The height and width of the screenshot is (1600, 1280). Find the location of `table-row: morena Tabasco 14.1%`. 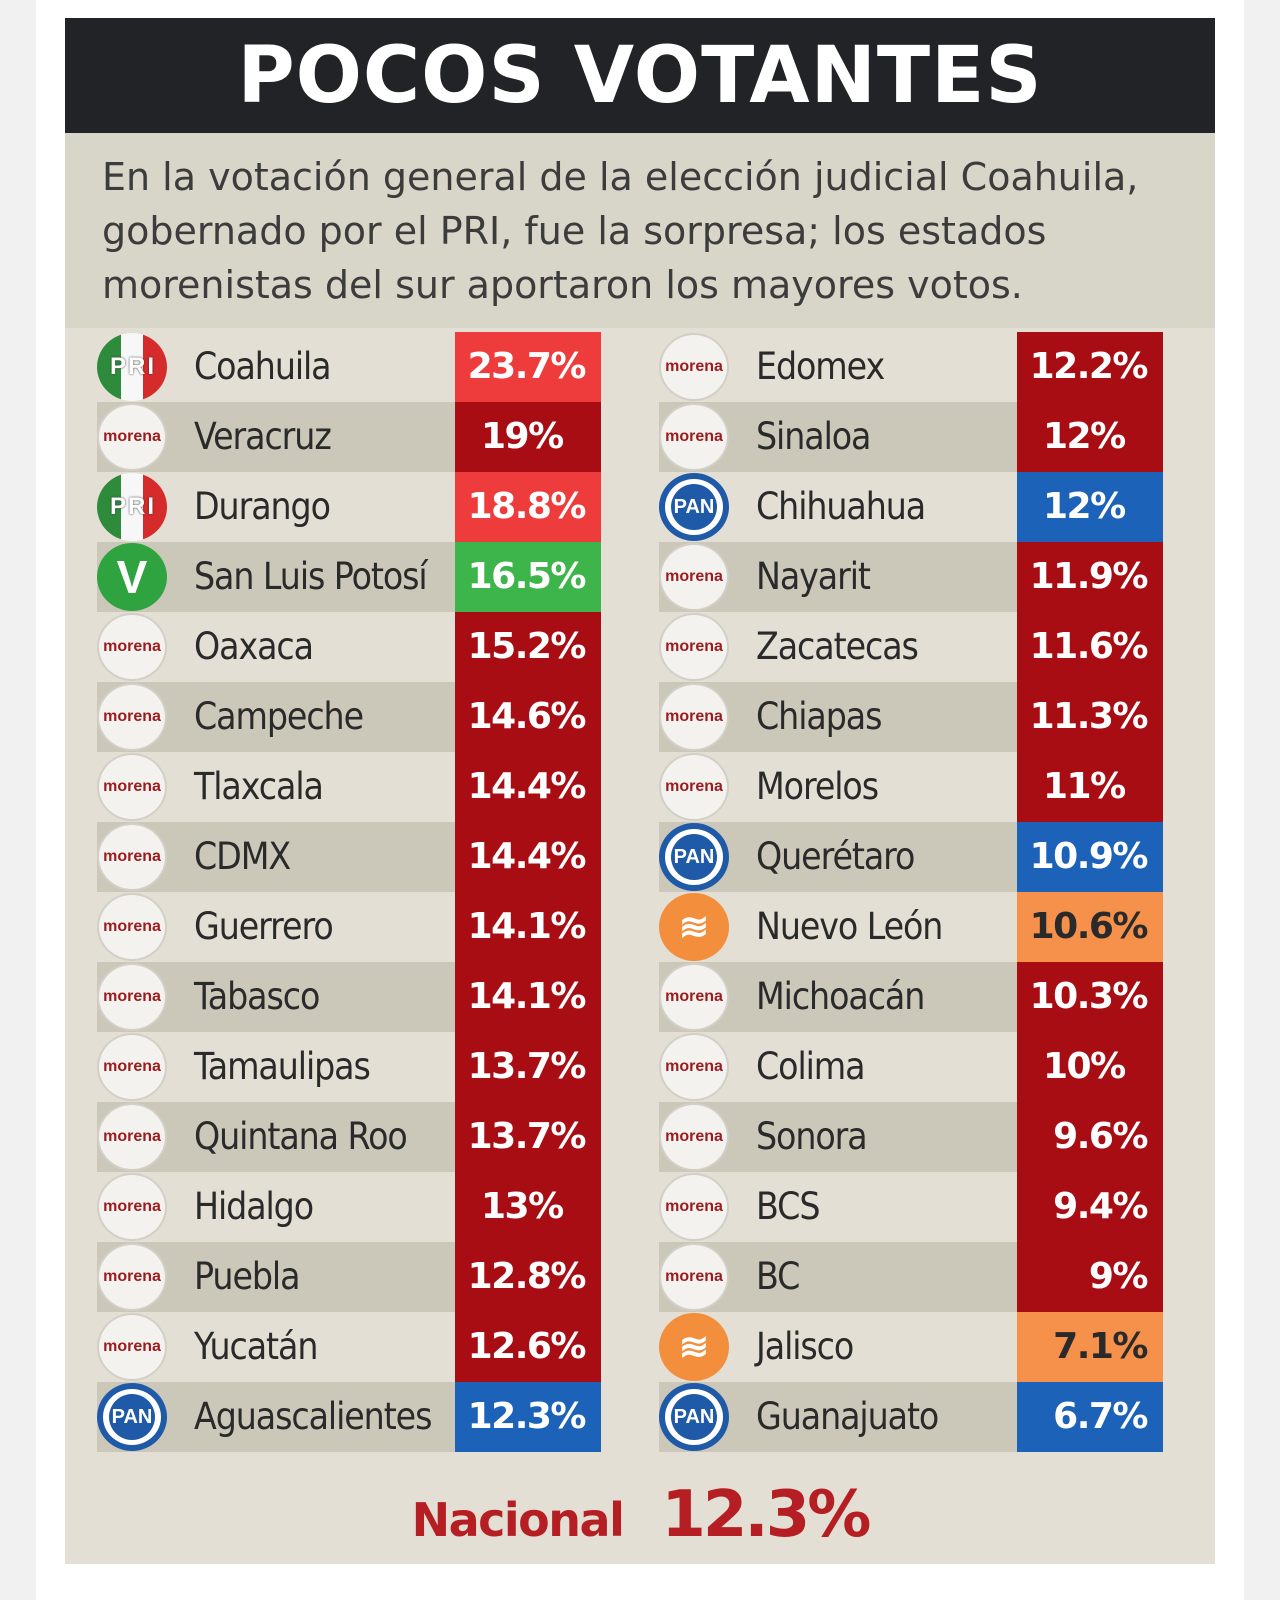

table-row: morena Tabasco 14.1% is located at coordinates (349, 997).